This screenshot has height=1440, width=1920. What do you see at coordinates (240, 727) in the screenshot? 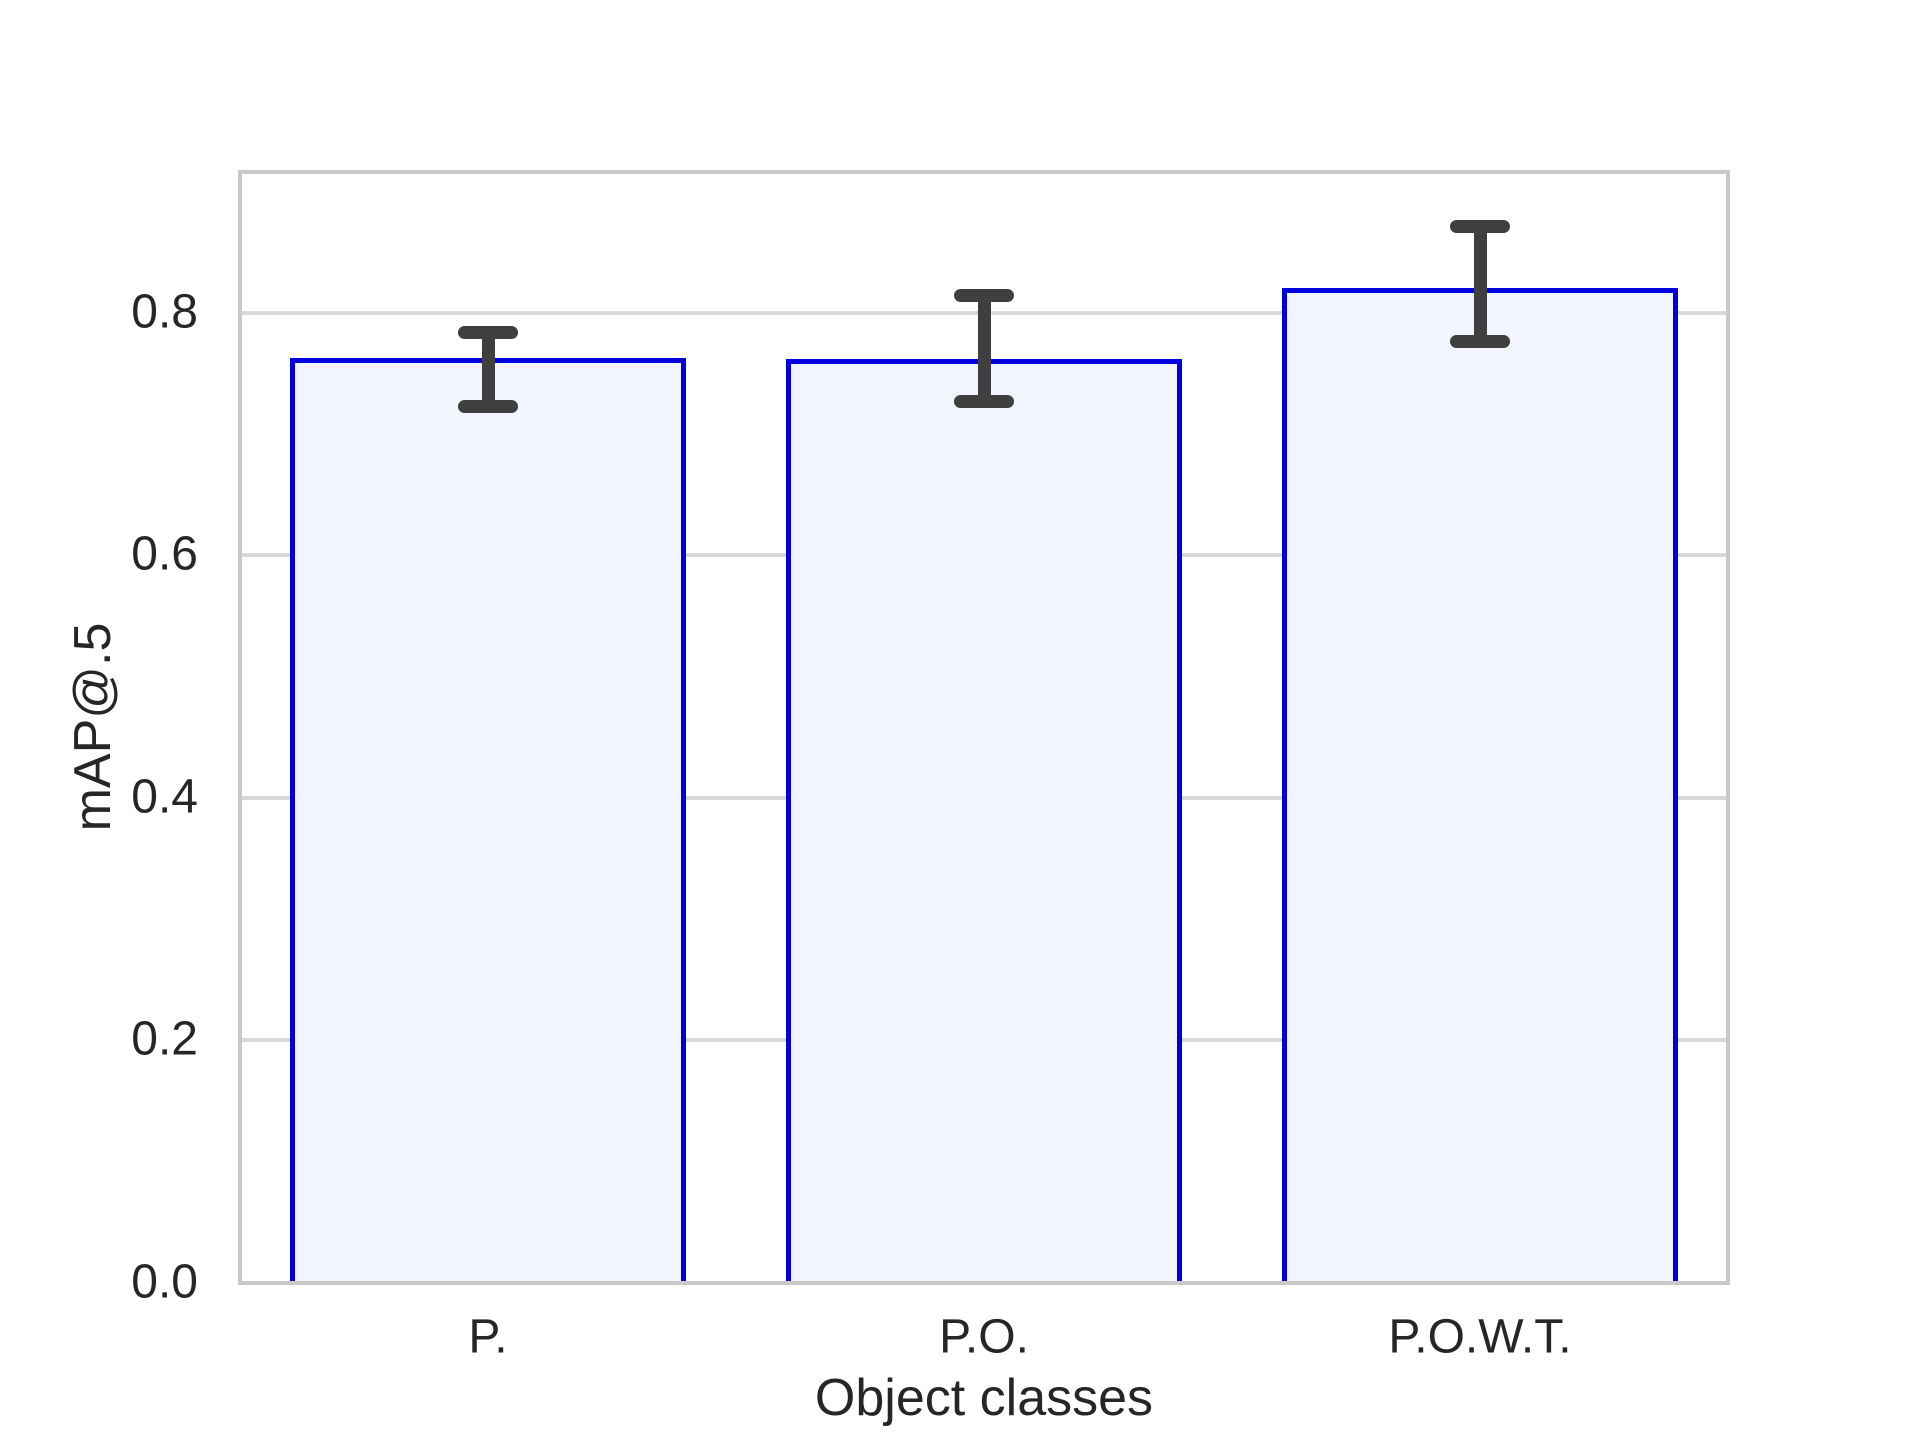
I see `left-spine` at bounding box center [240, 727].